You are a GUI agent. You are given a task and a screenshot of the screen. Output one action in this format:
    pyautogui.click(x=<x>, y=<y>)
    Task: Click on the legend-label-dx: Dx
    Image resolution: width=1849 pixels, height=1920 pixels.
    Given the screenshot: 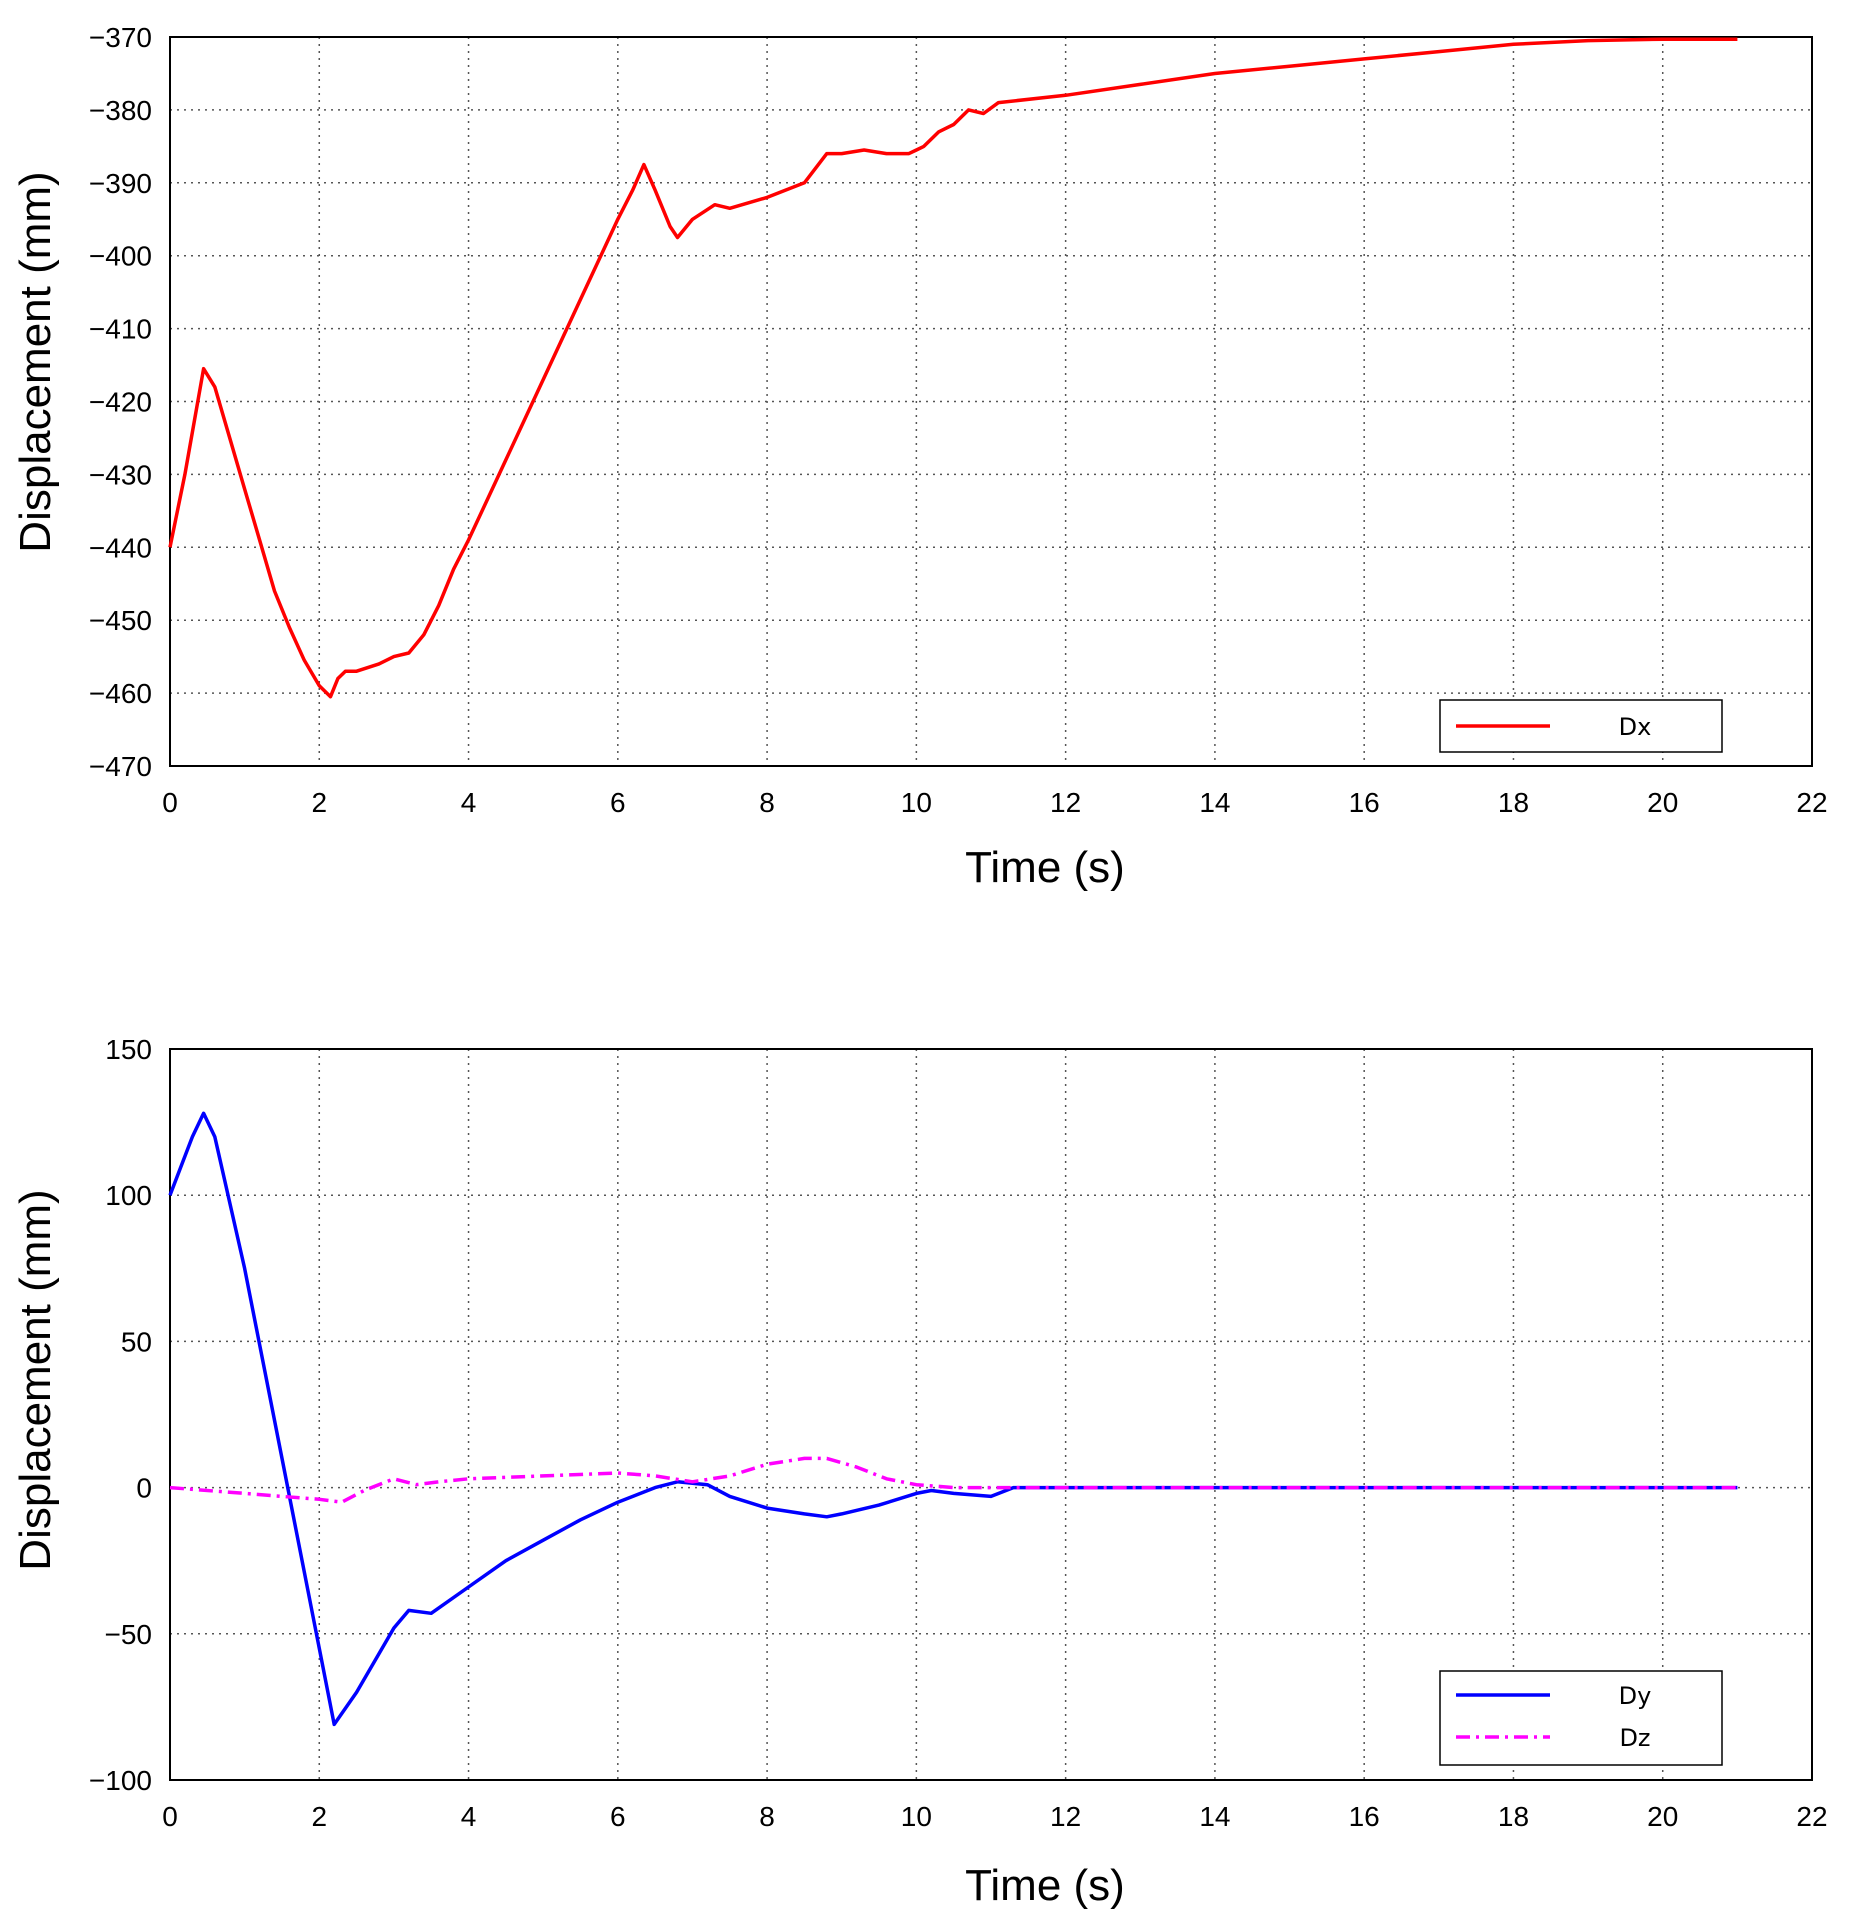 What is the action you would take?
    pyautogui.click(x=1635, y=727)
    